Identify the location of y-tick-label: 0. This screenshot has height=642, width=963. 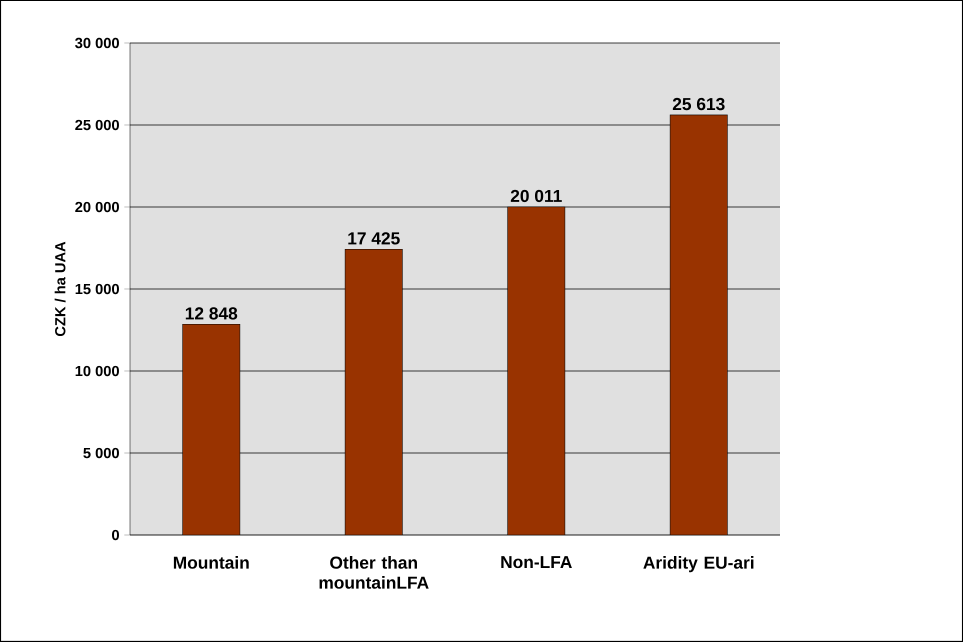
(115, 535).